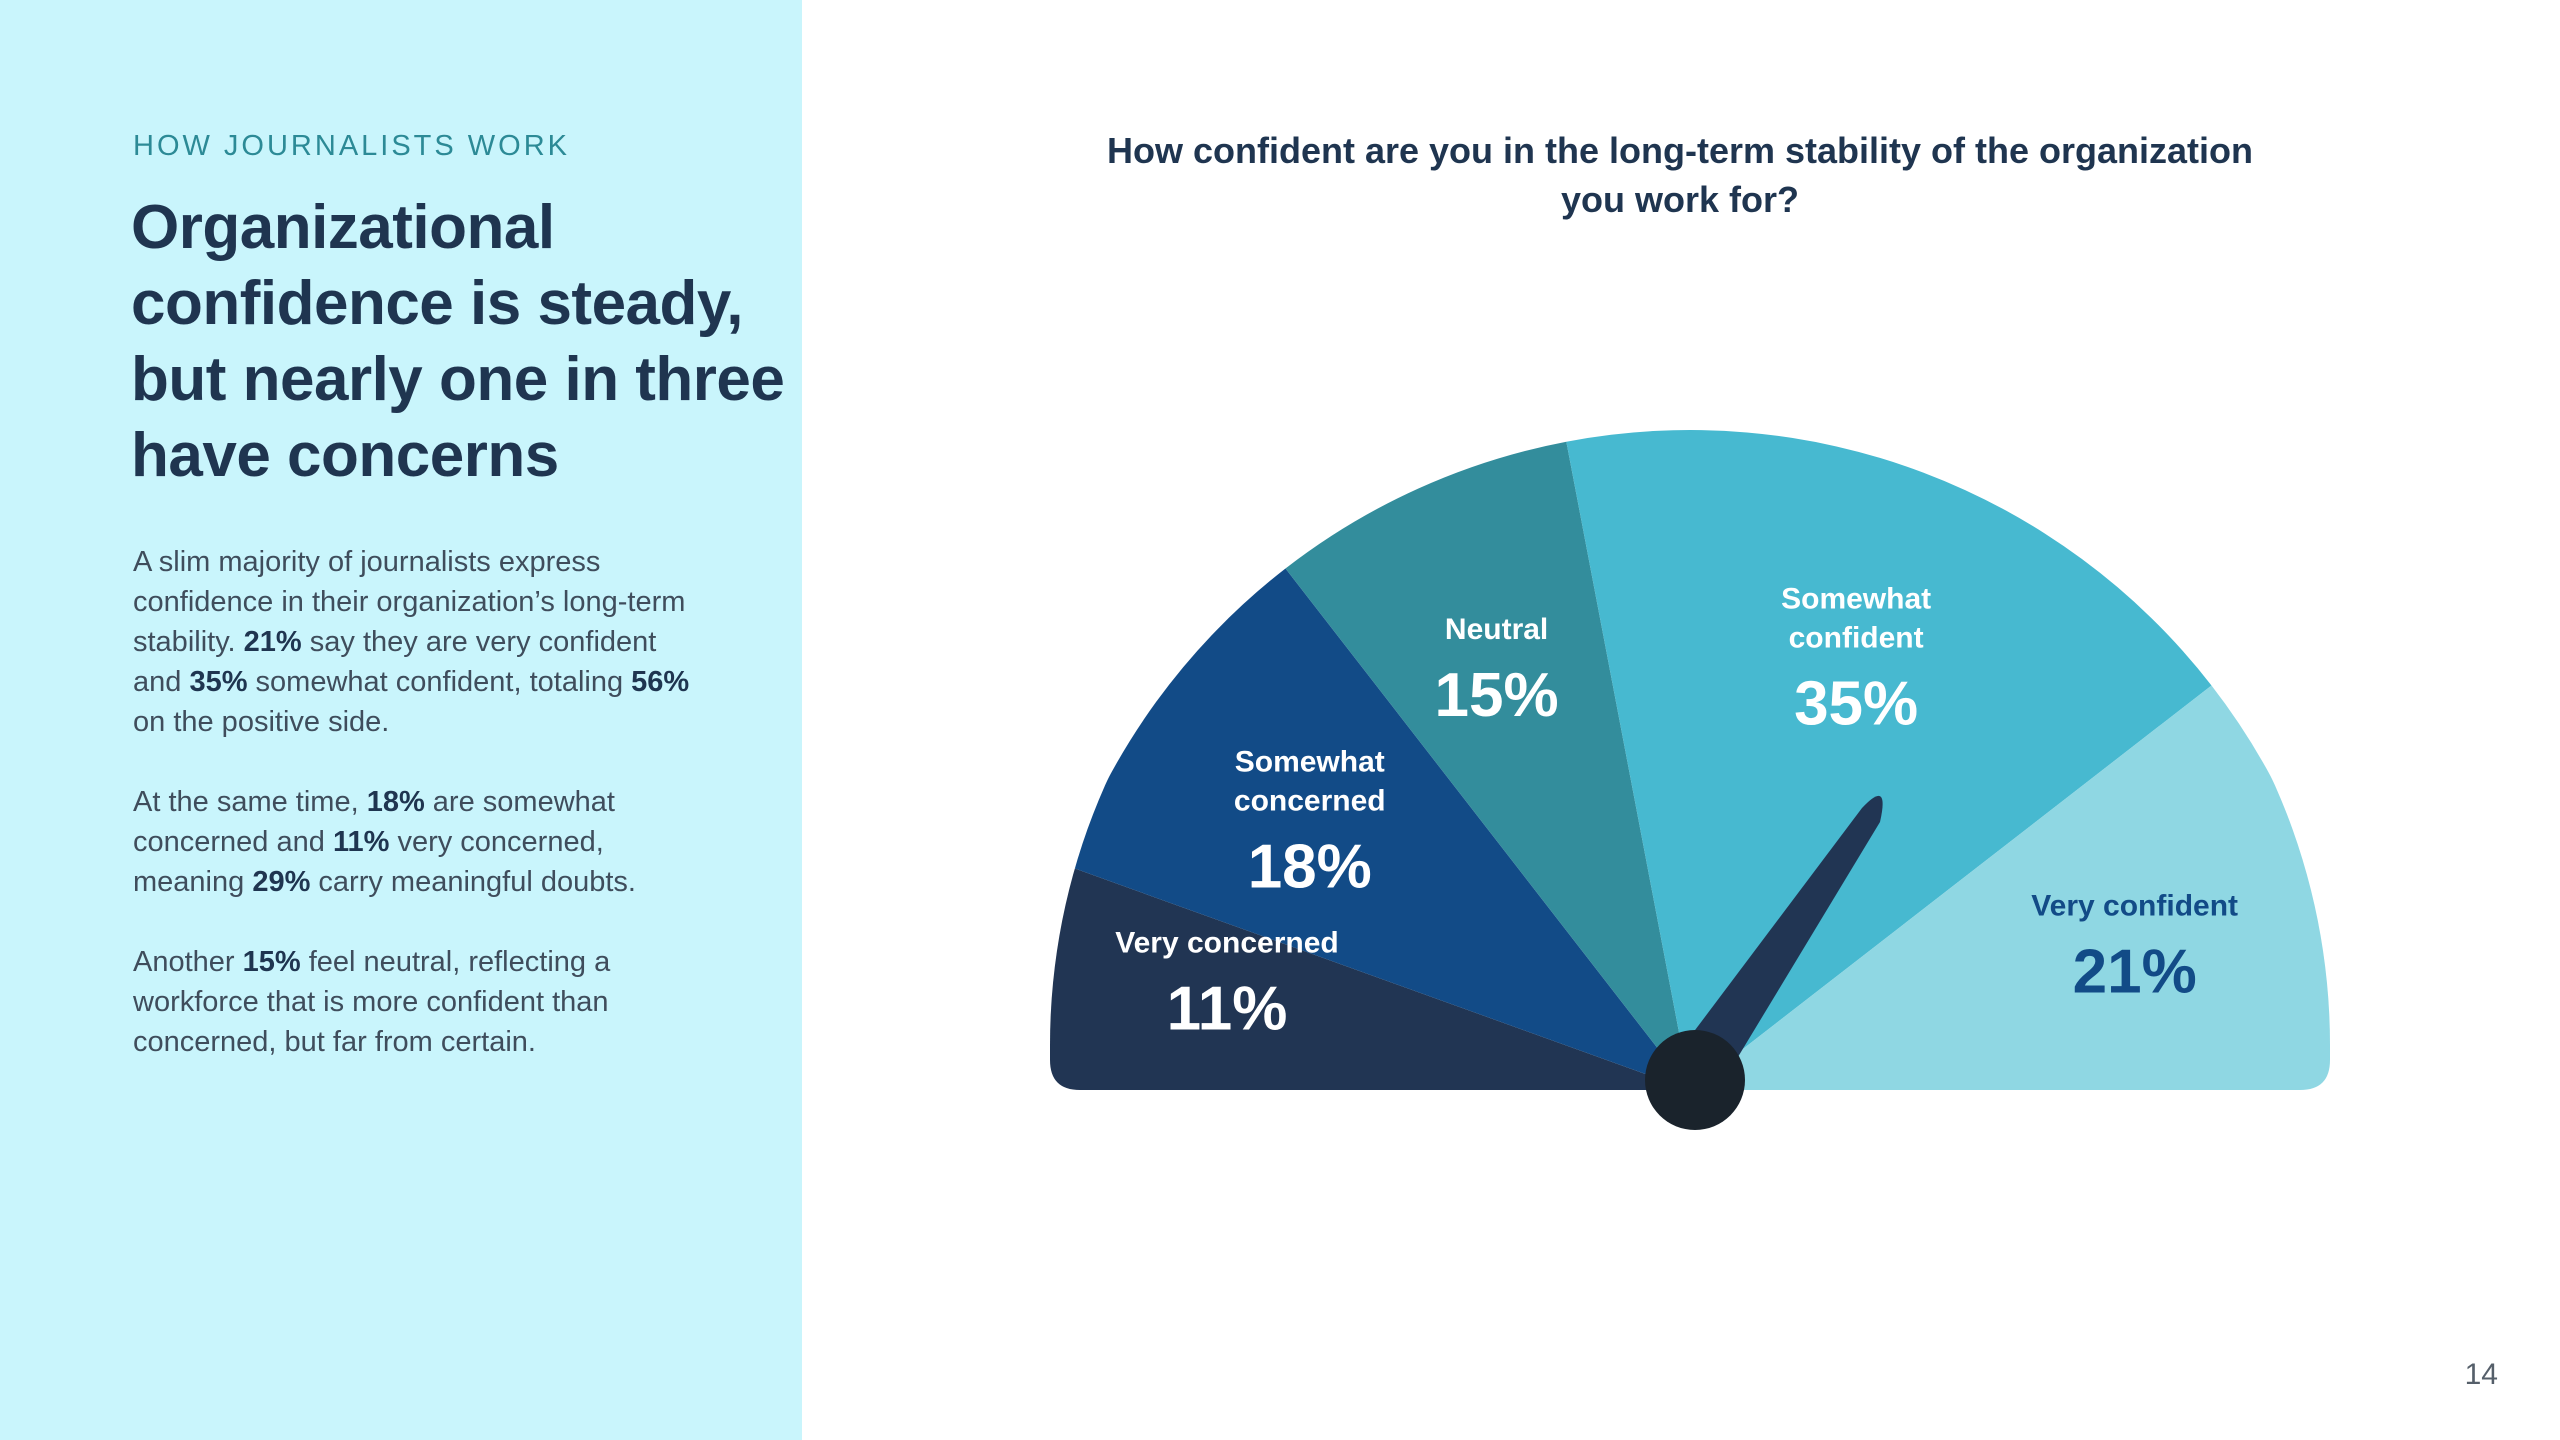 This screenshot has width=2560, height=1440. Describe the element at coordinates (395, 802) in the screenshot. I see `highlight-stat: 18%` at that location.